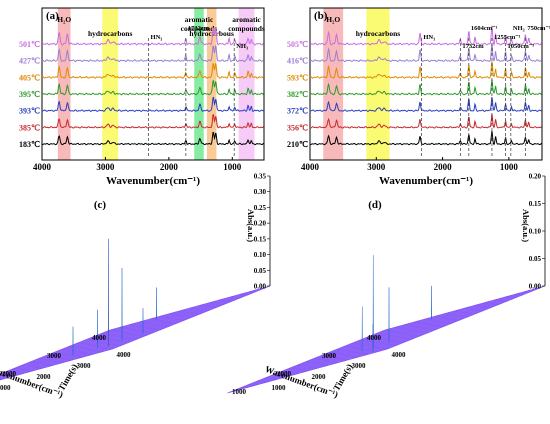  I want to click on x-tick-label-3: 1000, so click(232, 167).